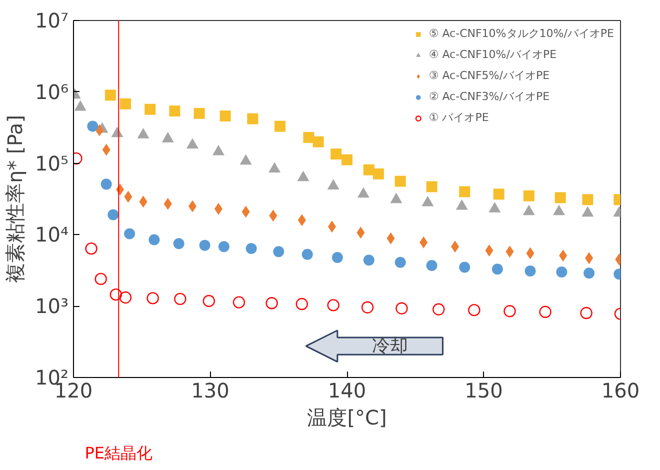  I want to click on x-tick-label: 140, so click(347, 390).